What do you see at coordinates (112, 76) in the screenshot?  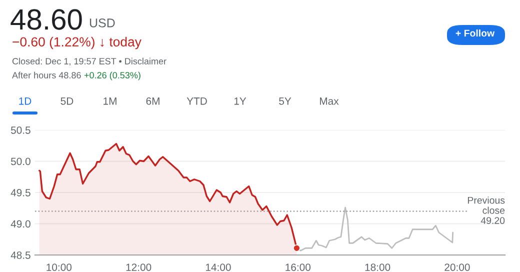 I see `text: +0.26 (0.53%)` at bounding box center [112, 76].